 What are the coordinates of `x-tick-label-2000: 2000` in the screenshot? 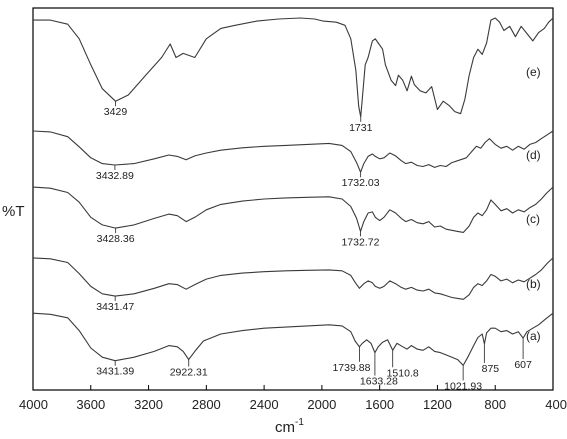 It's located at (321, 404).